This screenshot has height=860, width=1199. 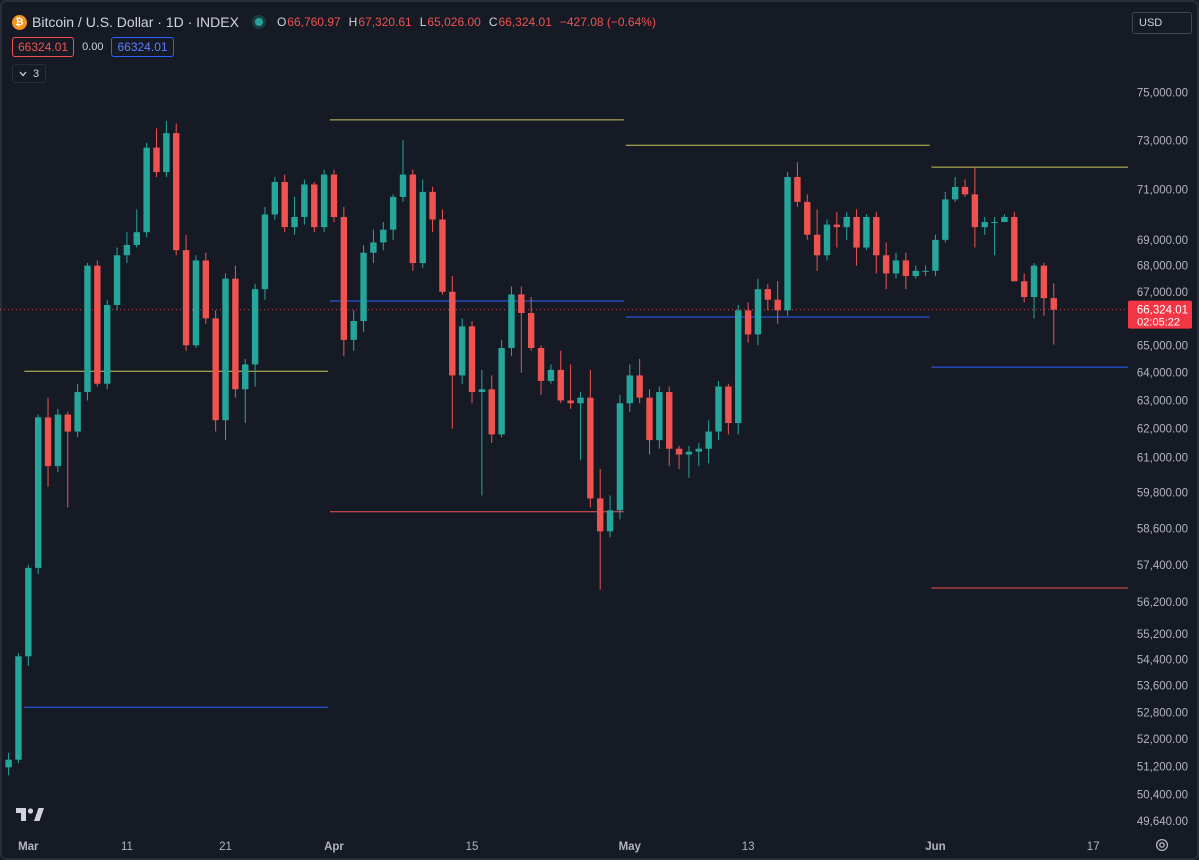 I want to click on indicator-count: 3, so click(x=36, y=73).